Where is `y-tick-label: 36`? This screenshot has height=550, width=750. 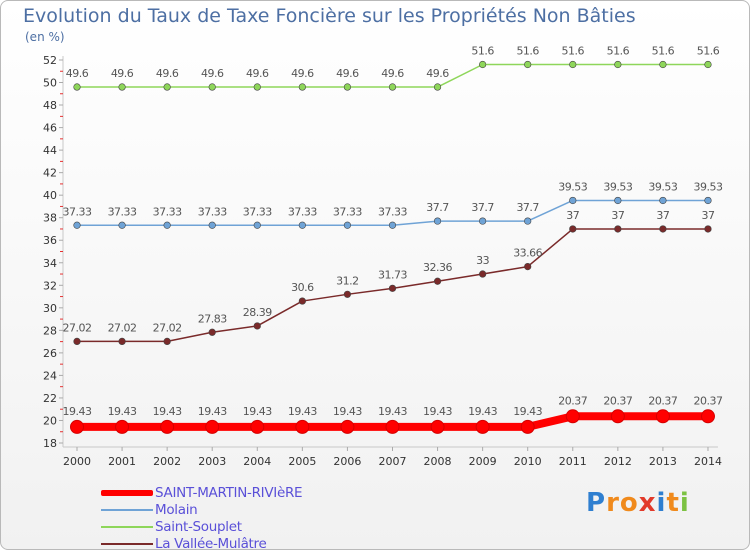 y-tick-label: 36 is located at coordinates (50, 240).